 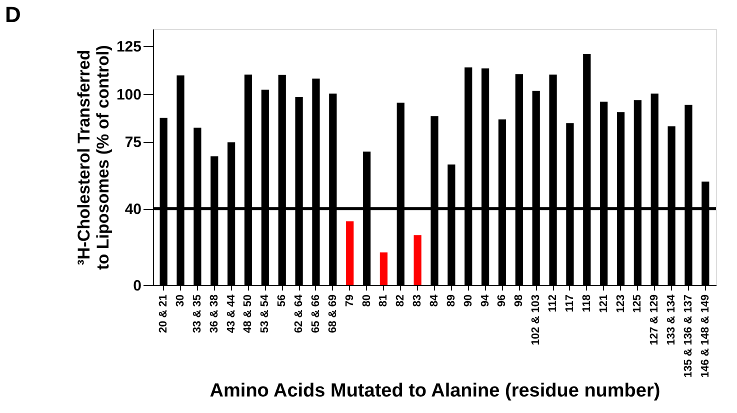 I want to click on x-tick-label: 117, so click(x=570, y=303).